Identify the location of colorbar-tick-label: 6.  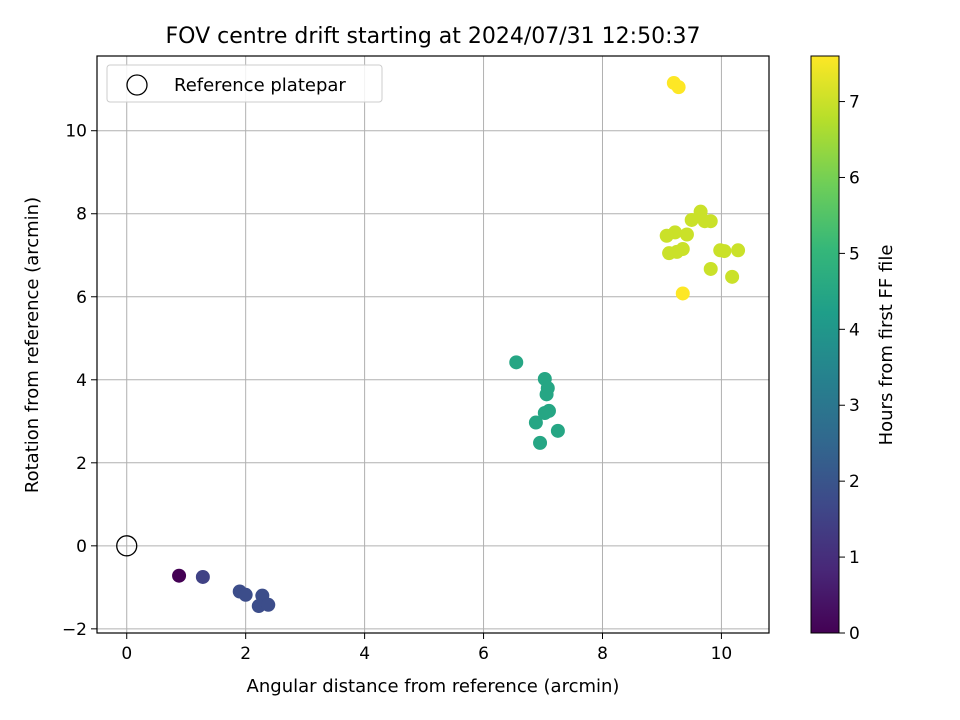
(854, 178).